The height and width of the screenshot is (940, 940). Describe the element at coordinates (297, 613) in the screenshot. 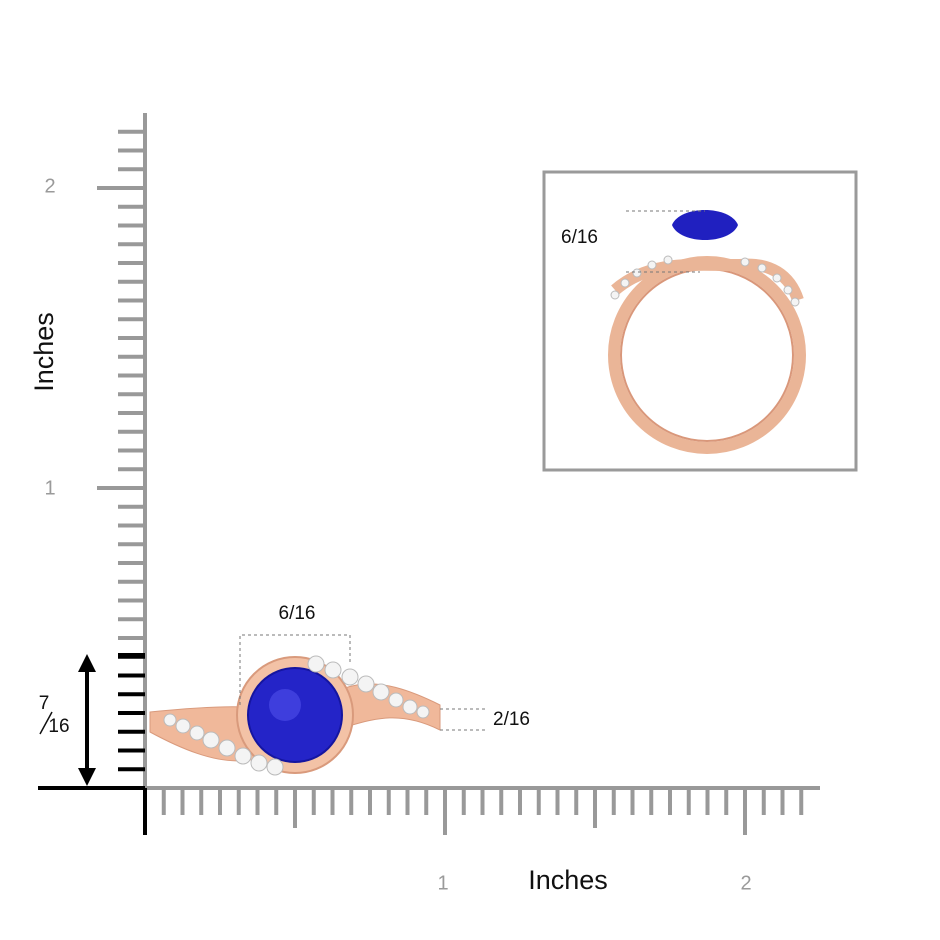

I see `width-label: 6/16` at that location.